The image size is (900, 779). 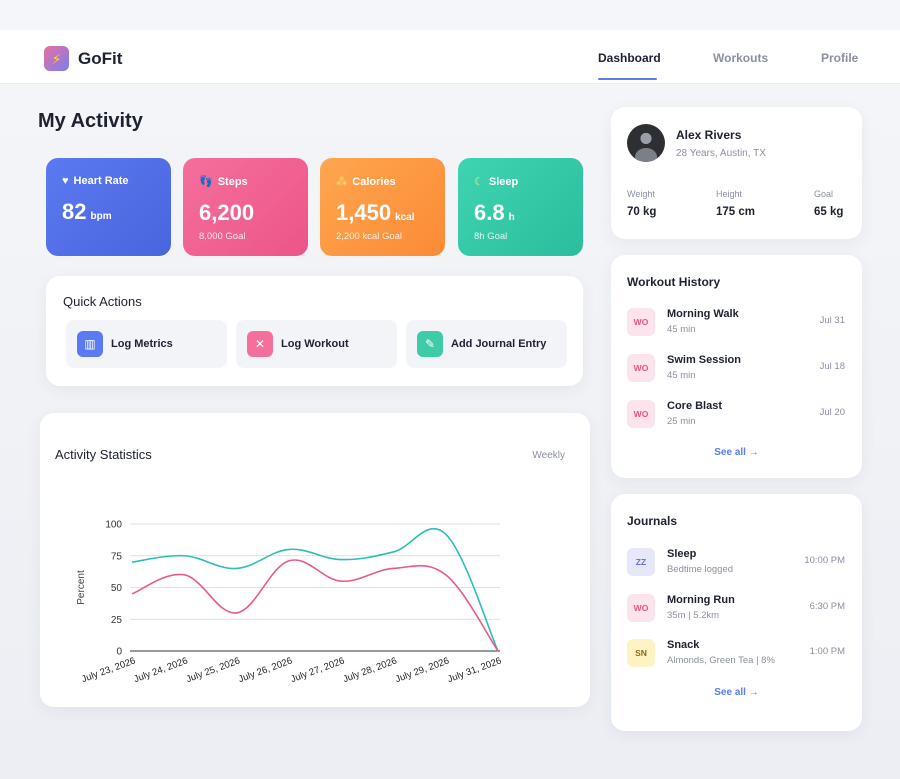 What do you see at coordinates (703, 314) in the screenshot?
I see `workout-title: Morning Walk` at bounding box center [703, 314].